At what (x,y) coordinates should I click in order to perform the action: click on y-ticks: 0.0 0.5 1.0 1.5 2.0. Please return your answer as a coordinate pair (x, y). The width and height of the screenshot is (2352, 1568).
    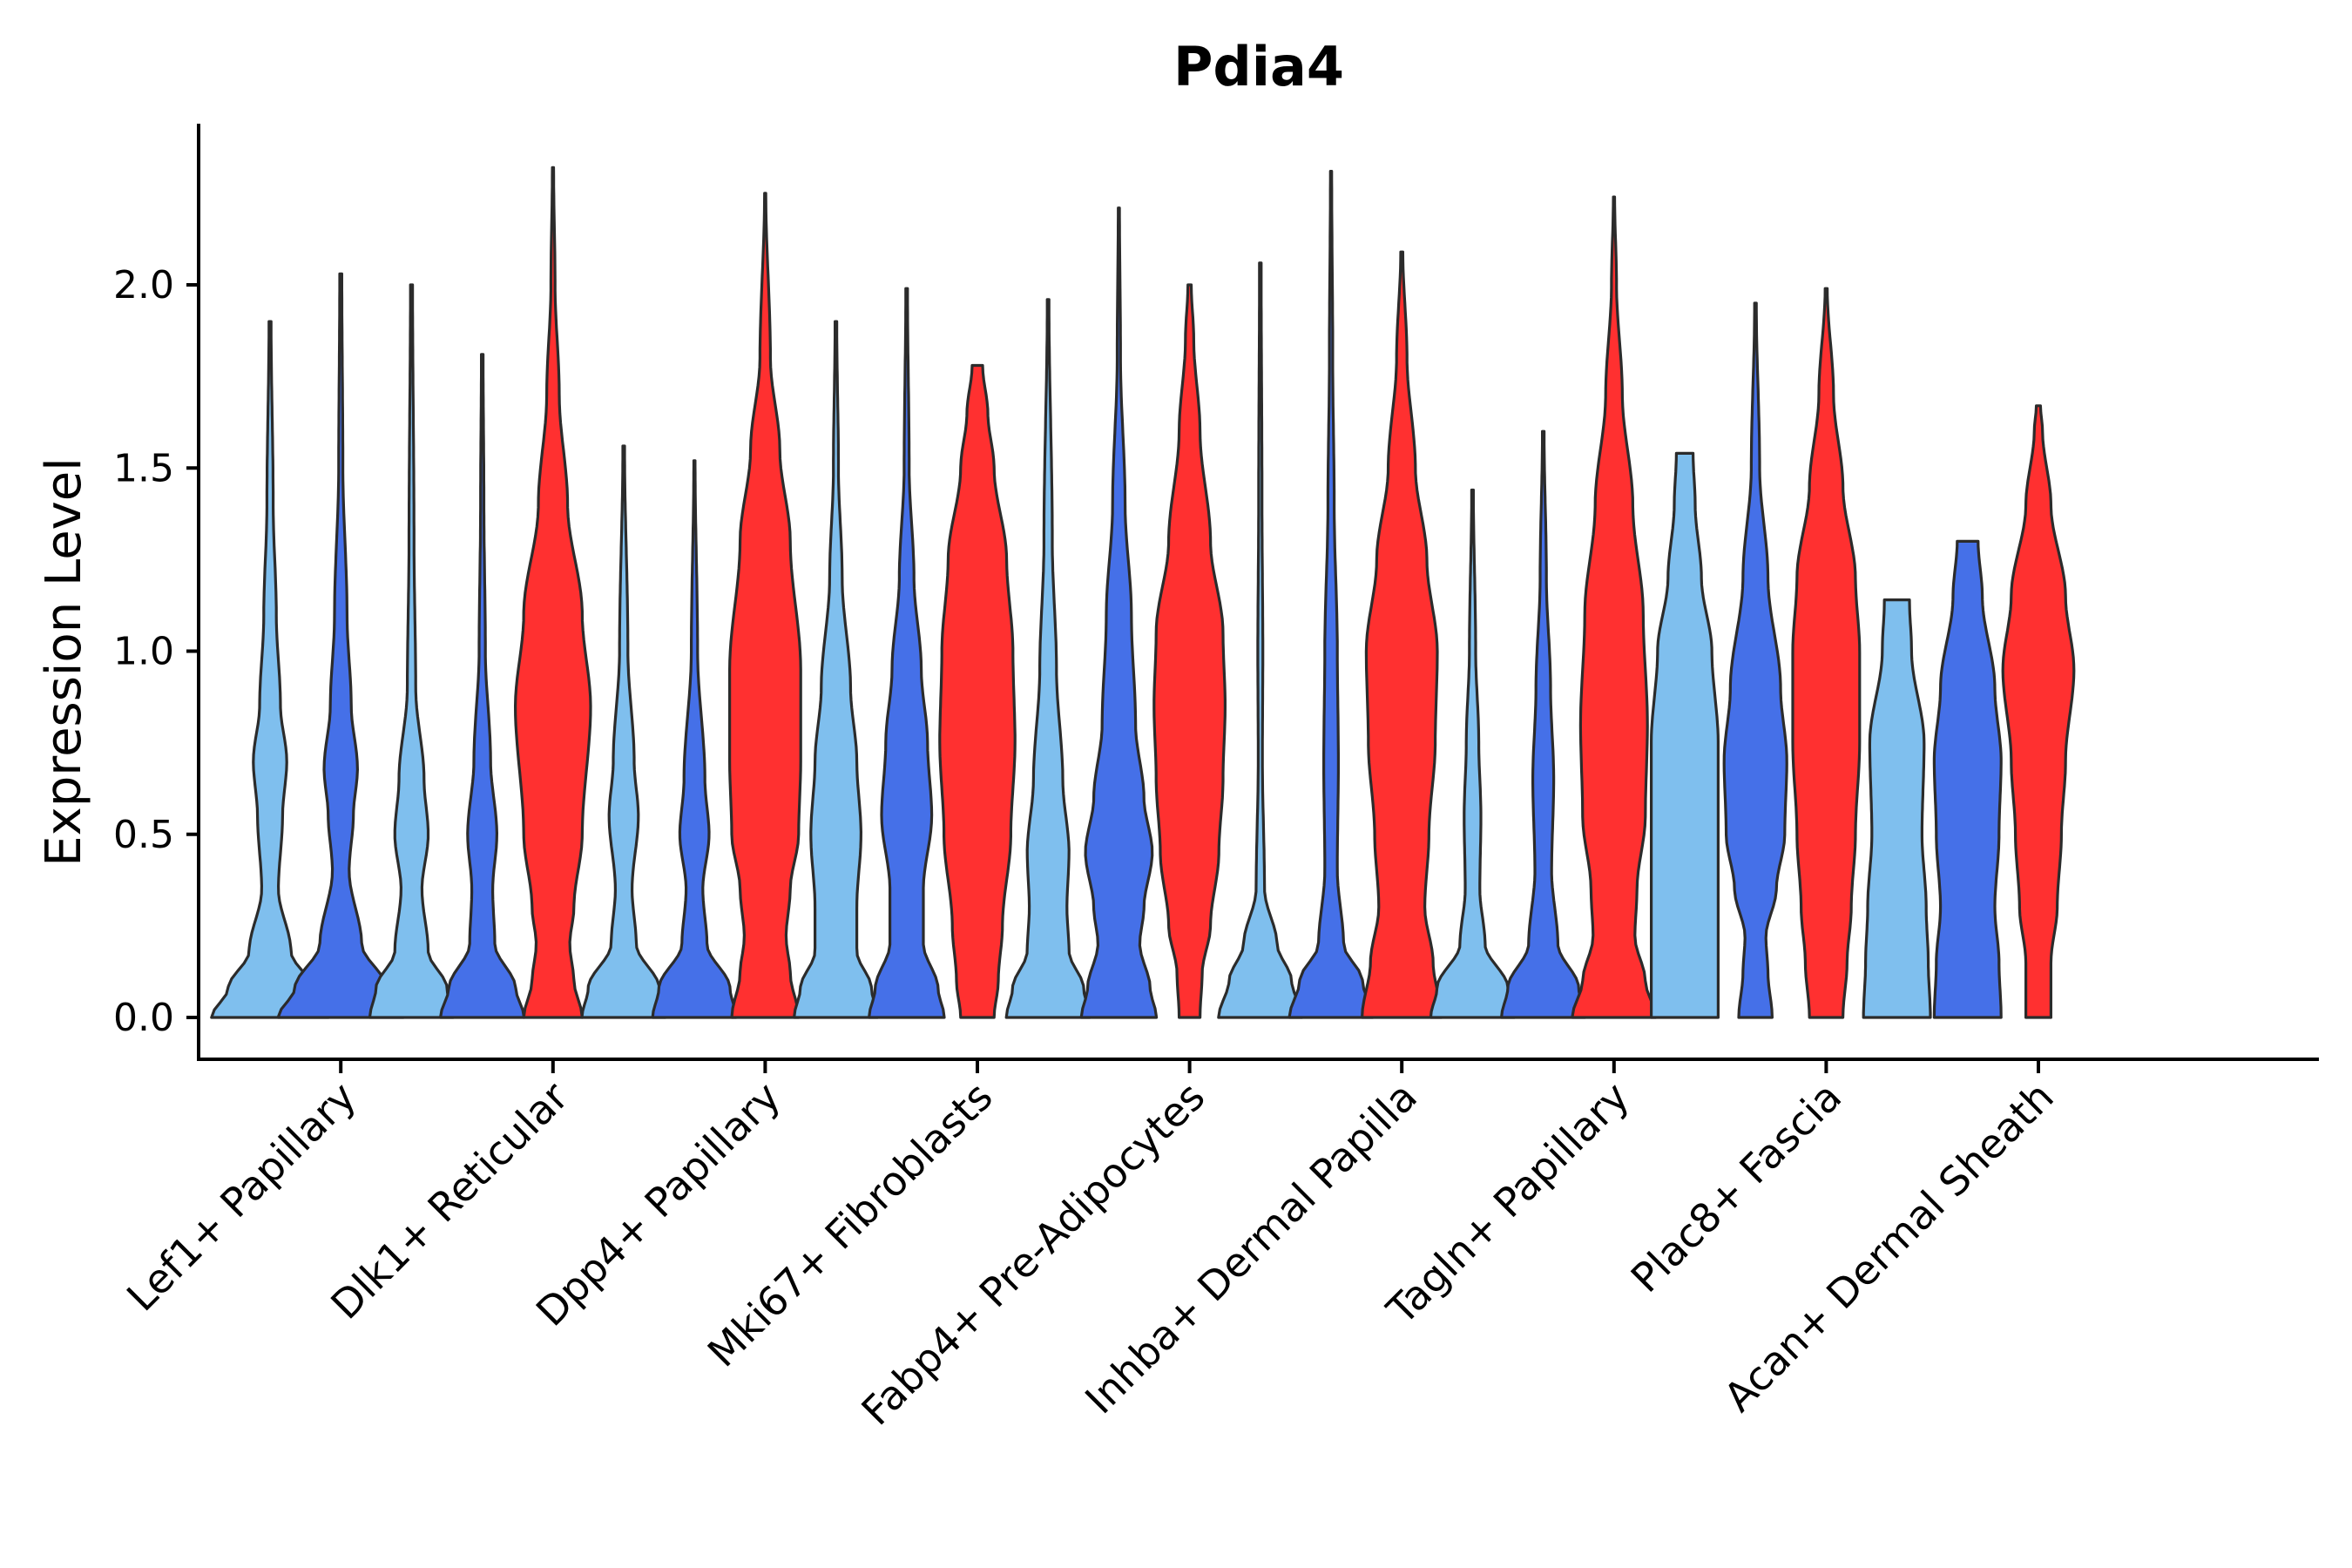
    Looking at the image, I should click on (156, 651).